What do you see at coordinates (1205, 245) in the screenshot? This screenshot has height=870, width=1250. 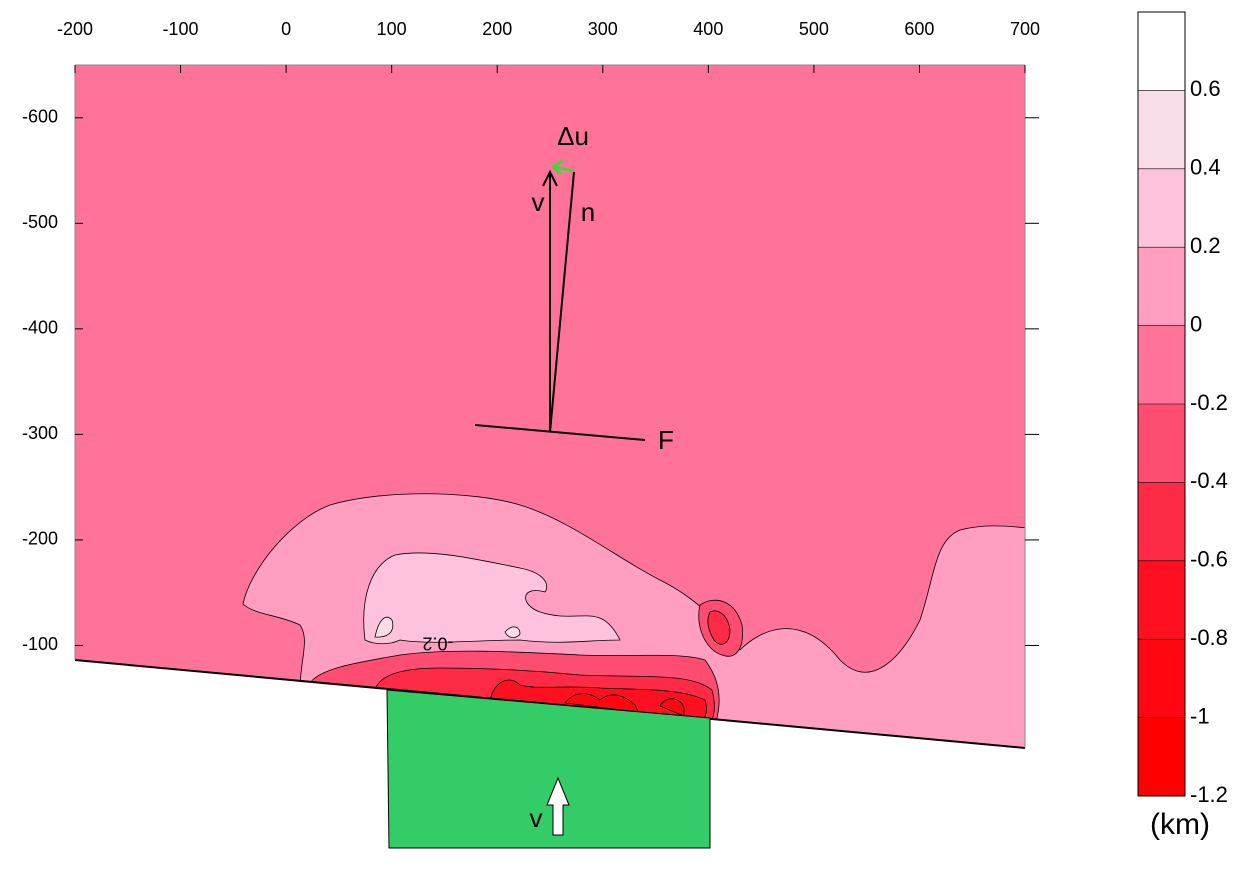 I see `colorbar-tick-label: 0.2` at bounding box center [1205, 245].